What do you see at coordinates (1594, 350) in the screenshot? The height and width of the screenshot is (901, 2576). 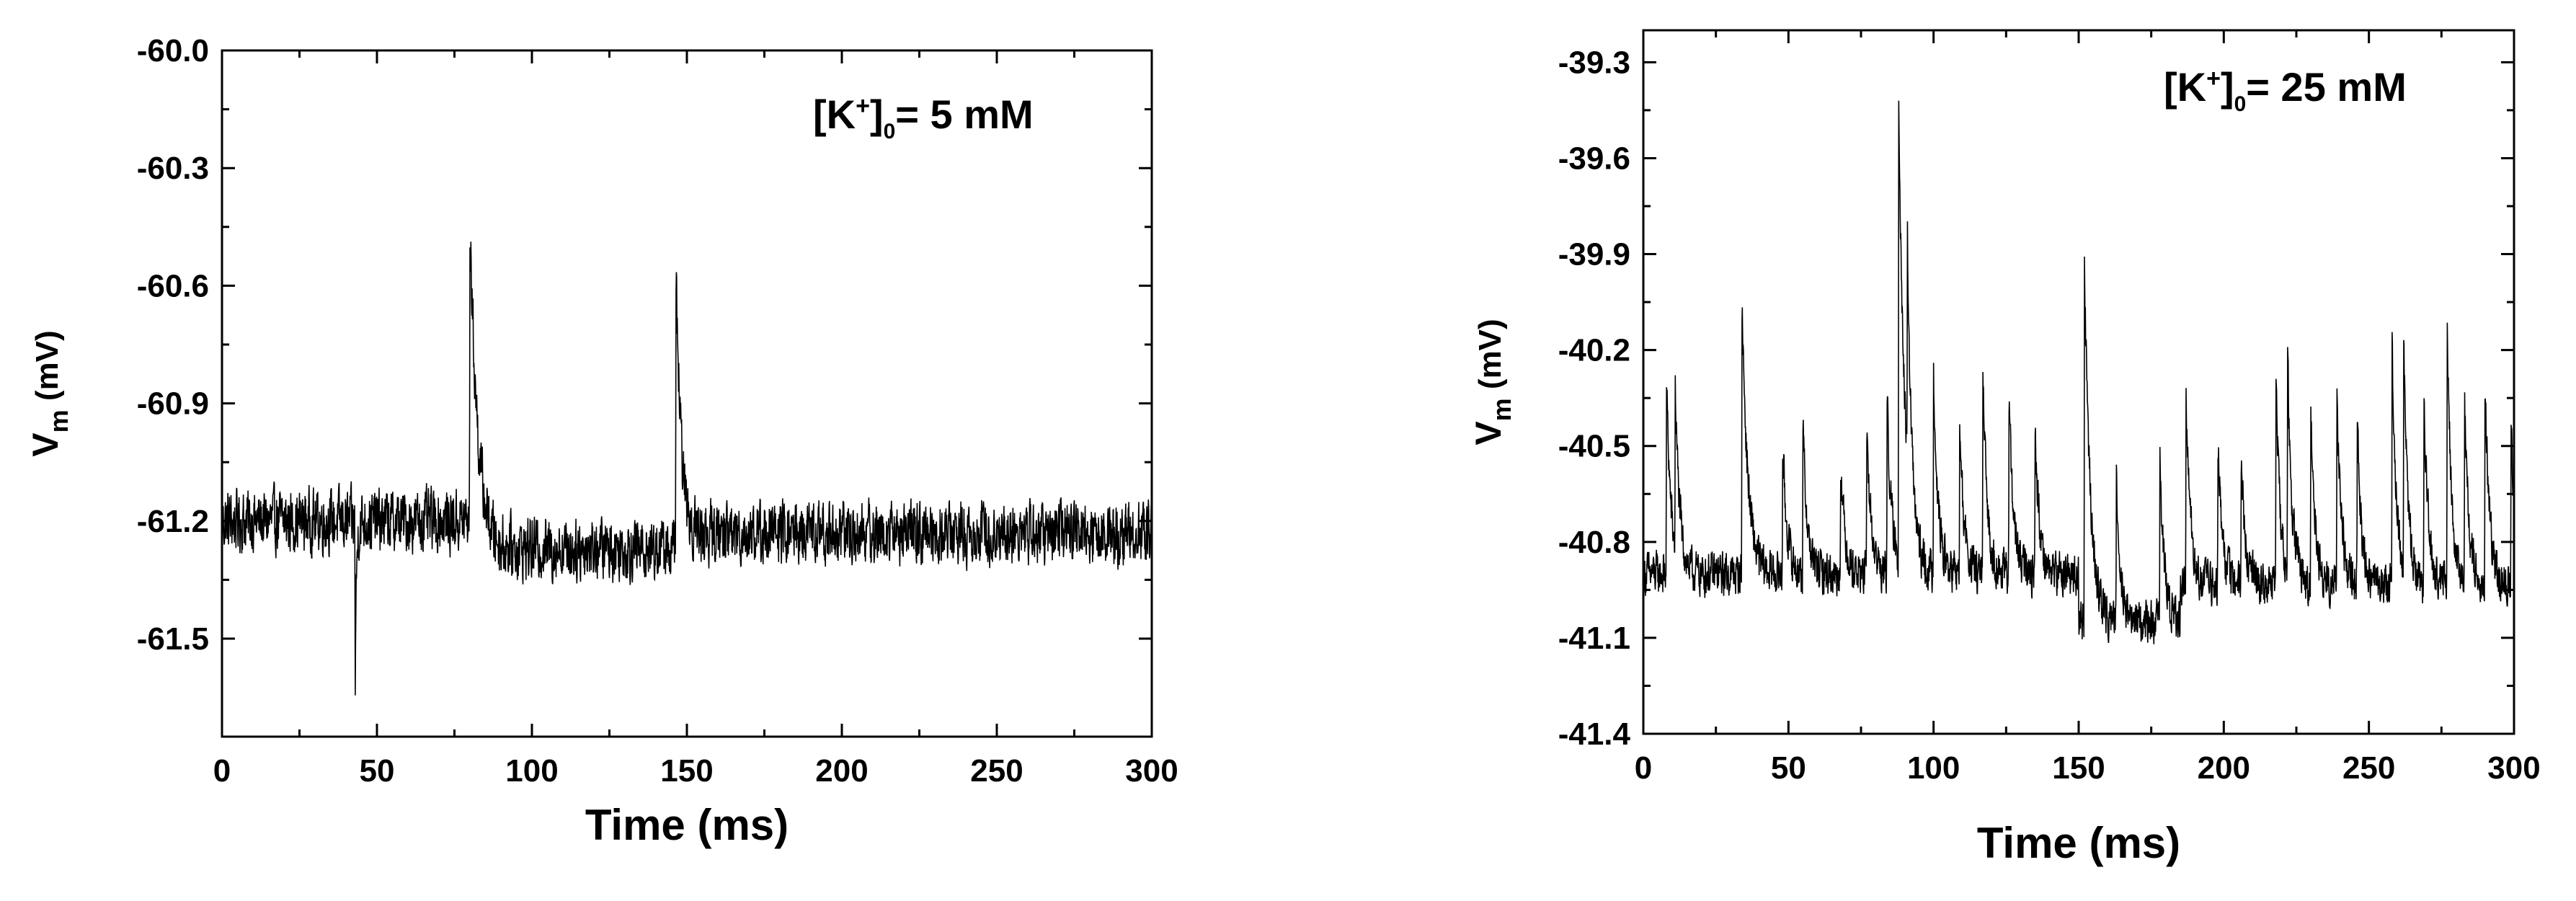 I see `y-tick-label: -40.2` at bounding box center [1594, 350].